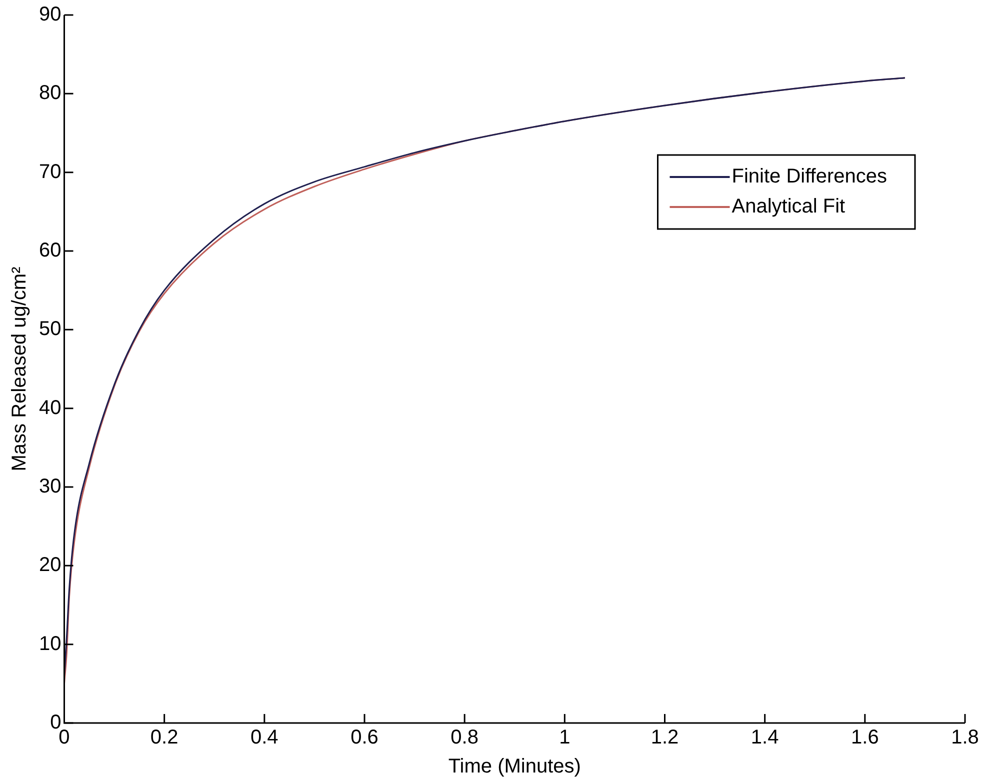 This screenshot has width=987, height=781. What do you see at coordinates (264, 737) in the screenshot?
I see `x-tick-label: 0.4` at bounding box center [264, 737].